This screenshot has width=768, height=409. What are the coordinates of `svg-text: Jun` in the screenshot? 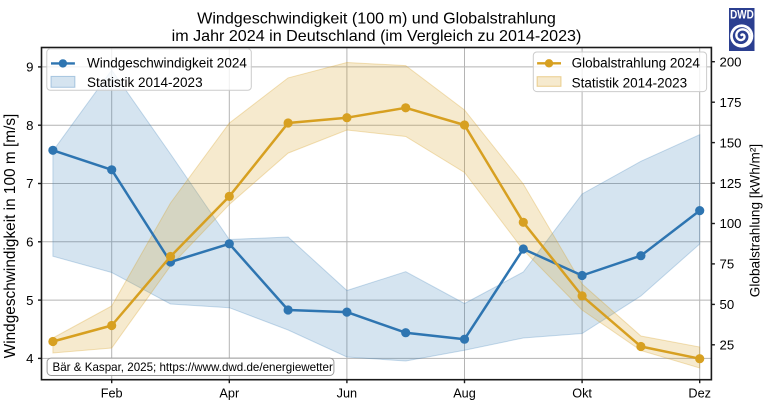 It's located at (347, 393).